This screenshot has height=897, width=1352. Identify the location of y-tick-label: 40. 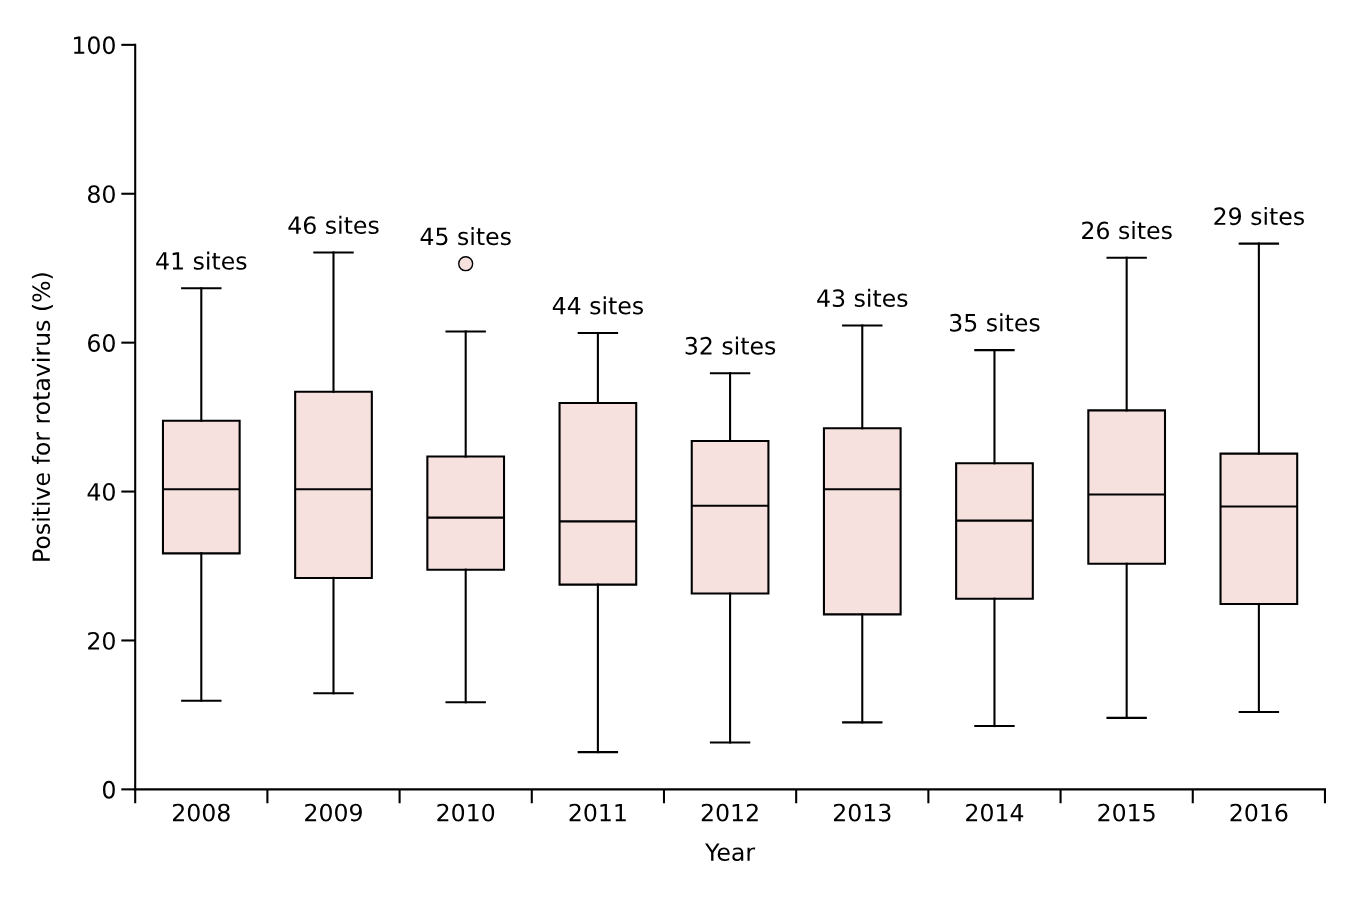
(101, 492).